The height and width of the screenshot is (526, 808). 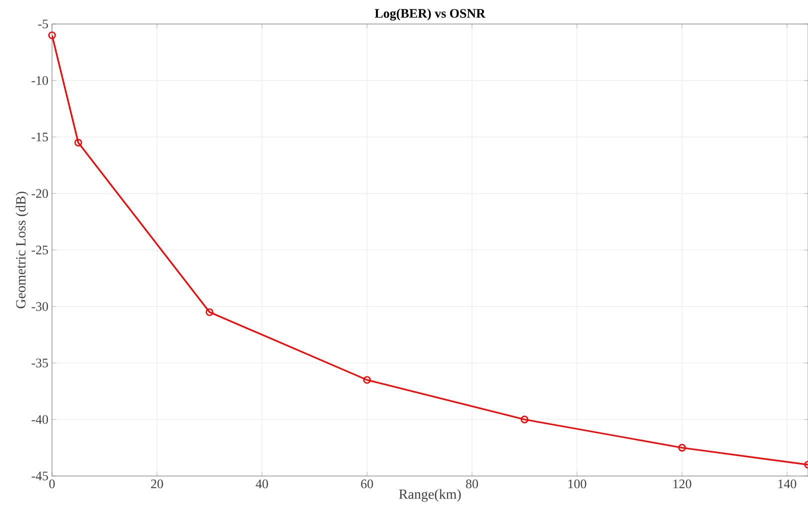 I want to click on y-tick-label: -20, so click(x=40, y=193).